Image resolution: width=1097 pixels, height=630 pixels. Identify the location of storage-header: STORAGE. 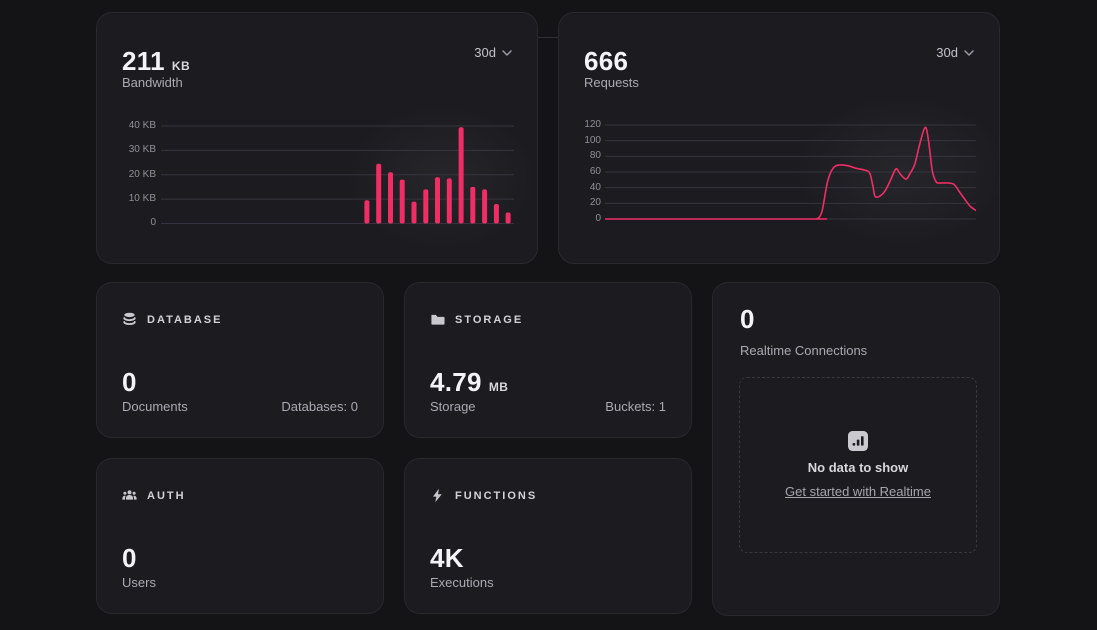
(476, 319).